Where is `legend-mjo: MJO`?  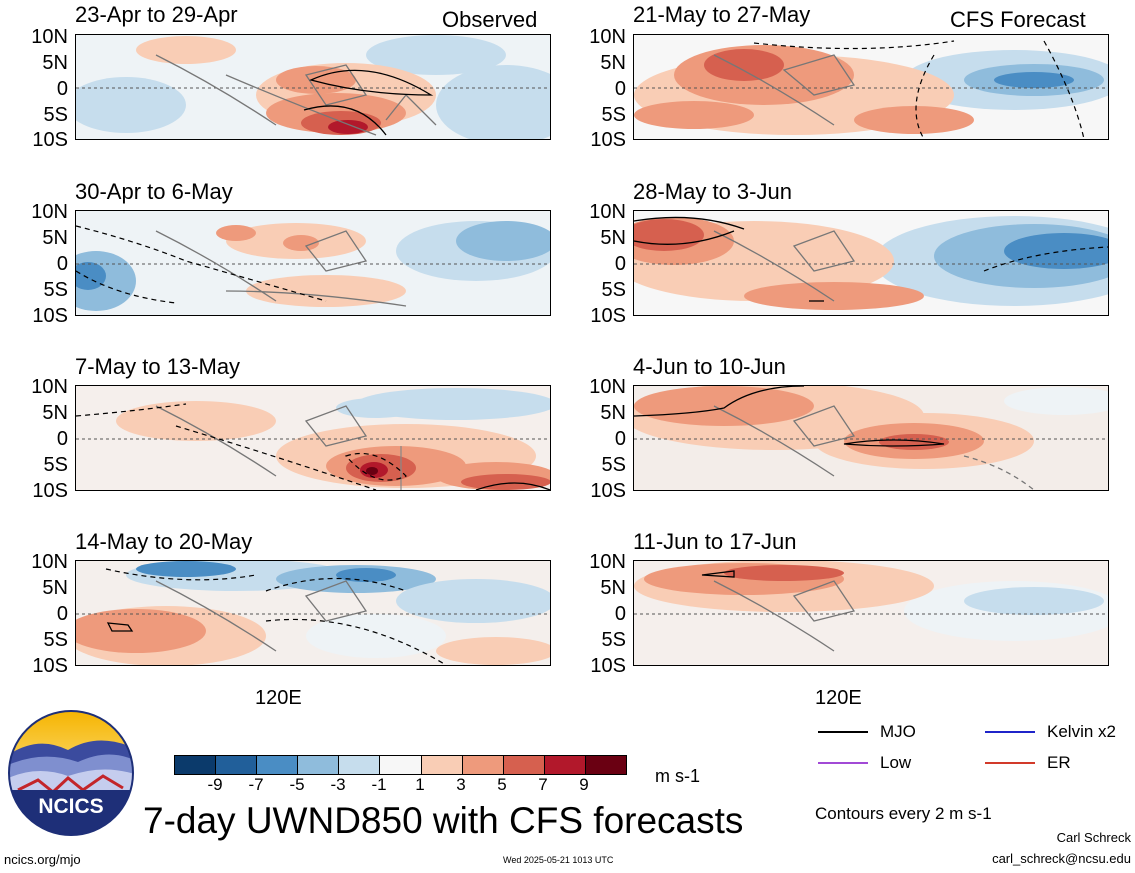 legend-mjo: MJO is located at coordinates (883, 732).